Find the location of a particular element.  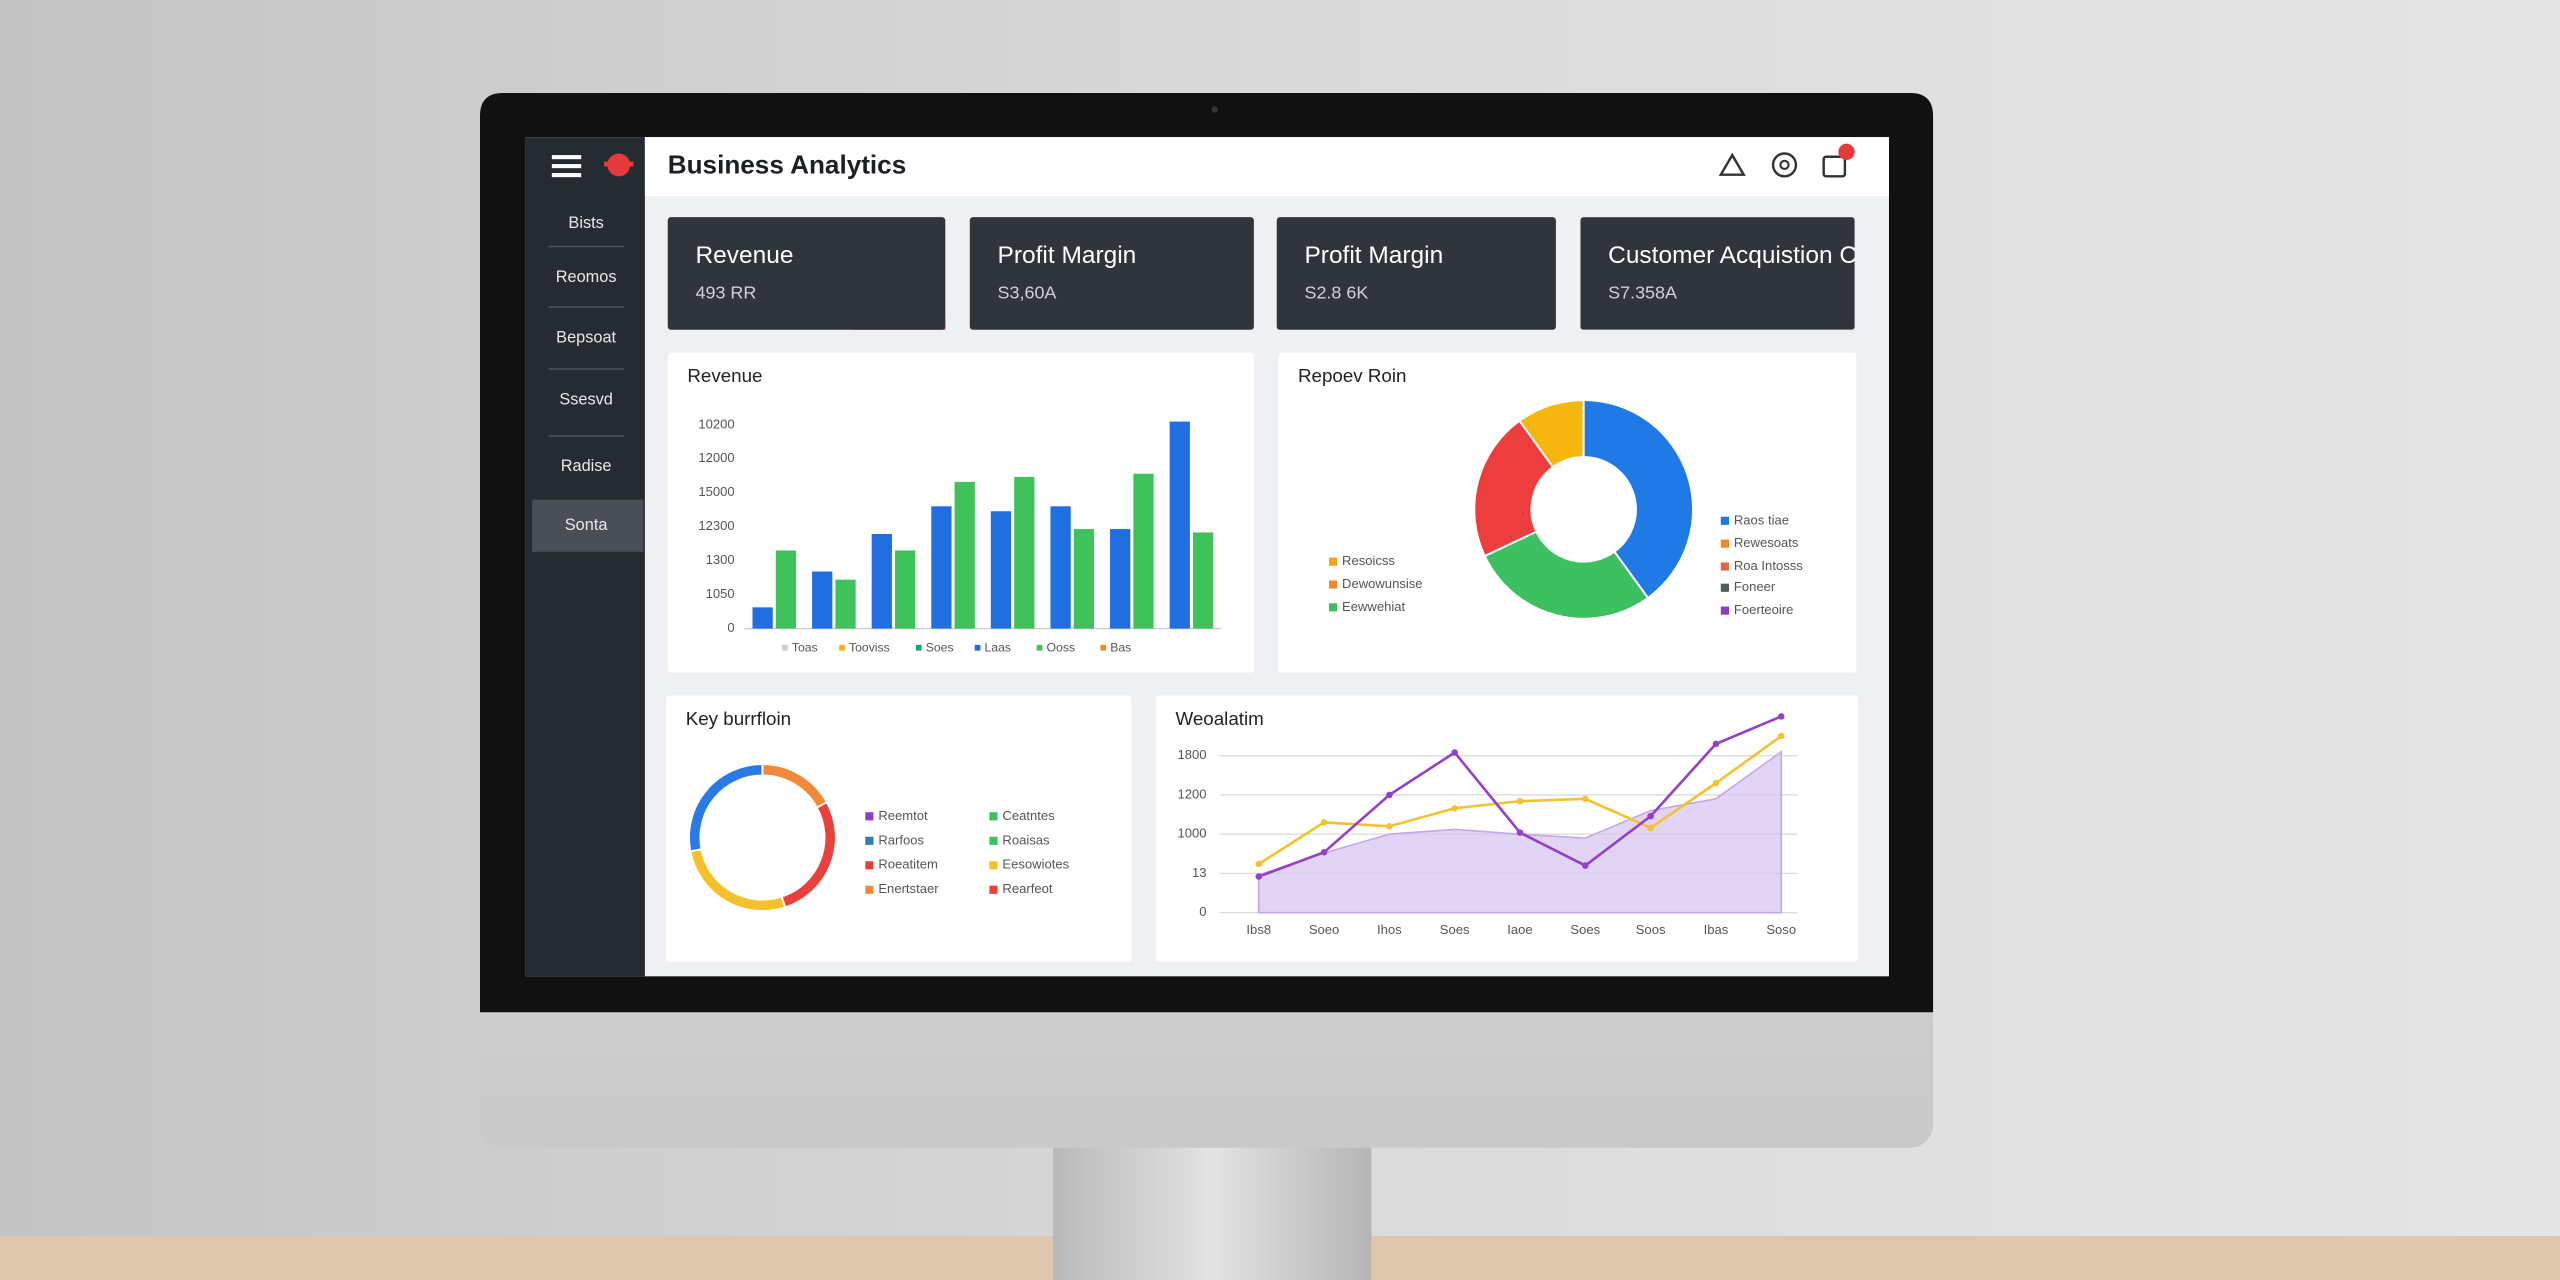

legend-label: Rearfeot is located at coordinates (1027, 888).